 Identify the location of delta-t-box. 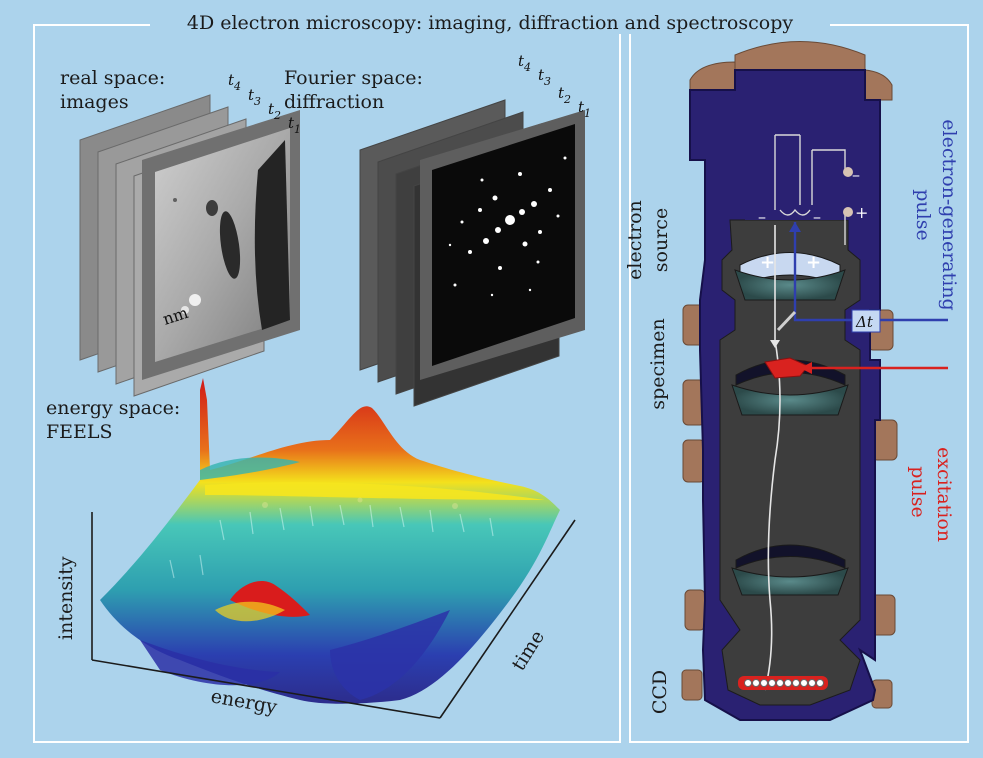
(866, 321).